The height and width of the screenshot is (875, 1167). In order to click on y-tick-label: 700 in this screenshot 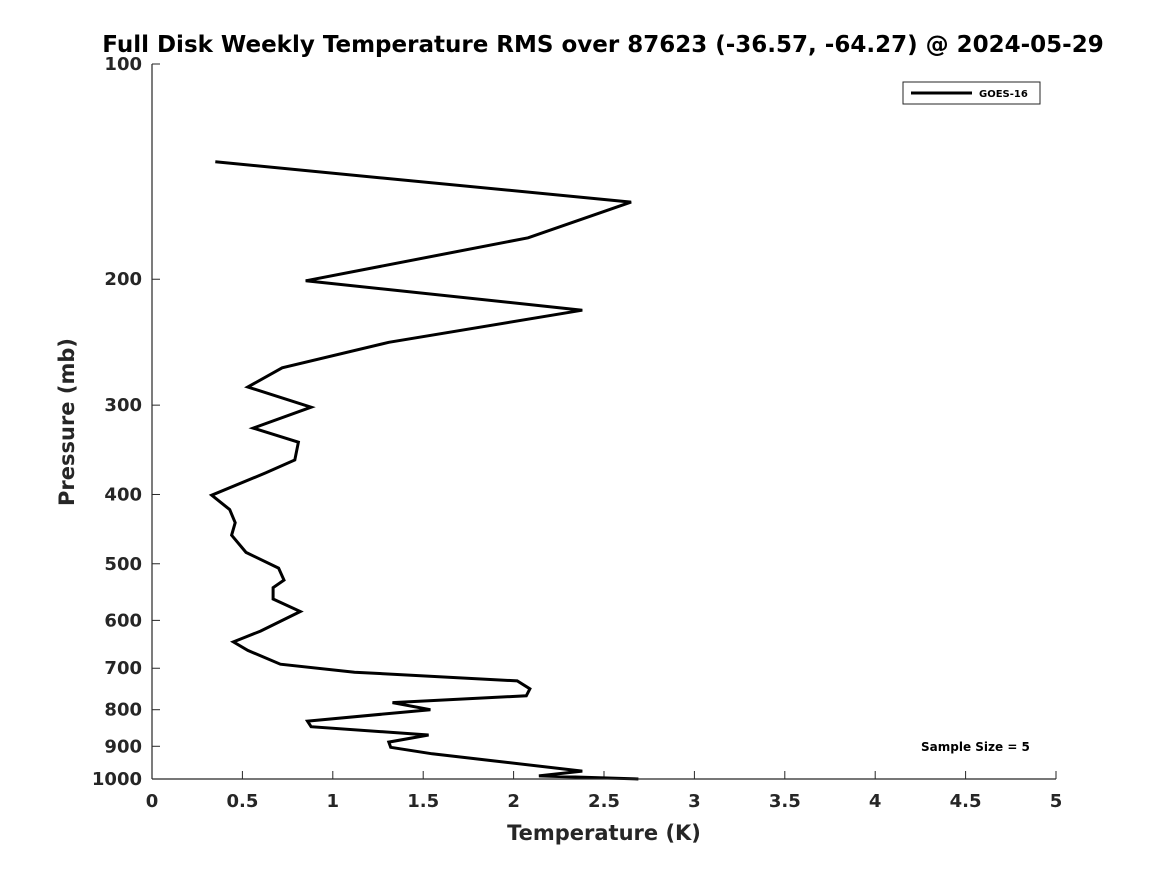, I will do `click(123, 668)`.